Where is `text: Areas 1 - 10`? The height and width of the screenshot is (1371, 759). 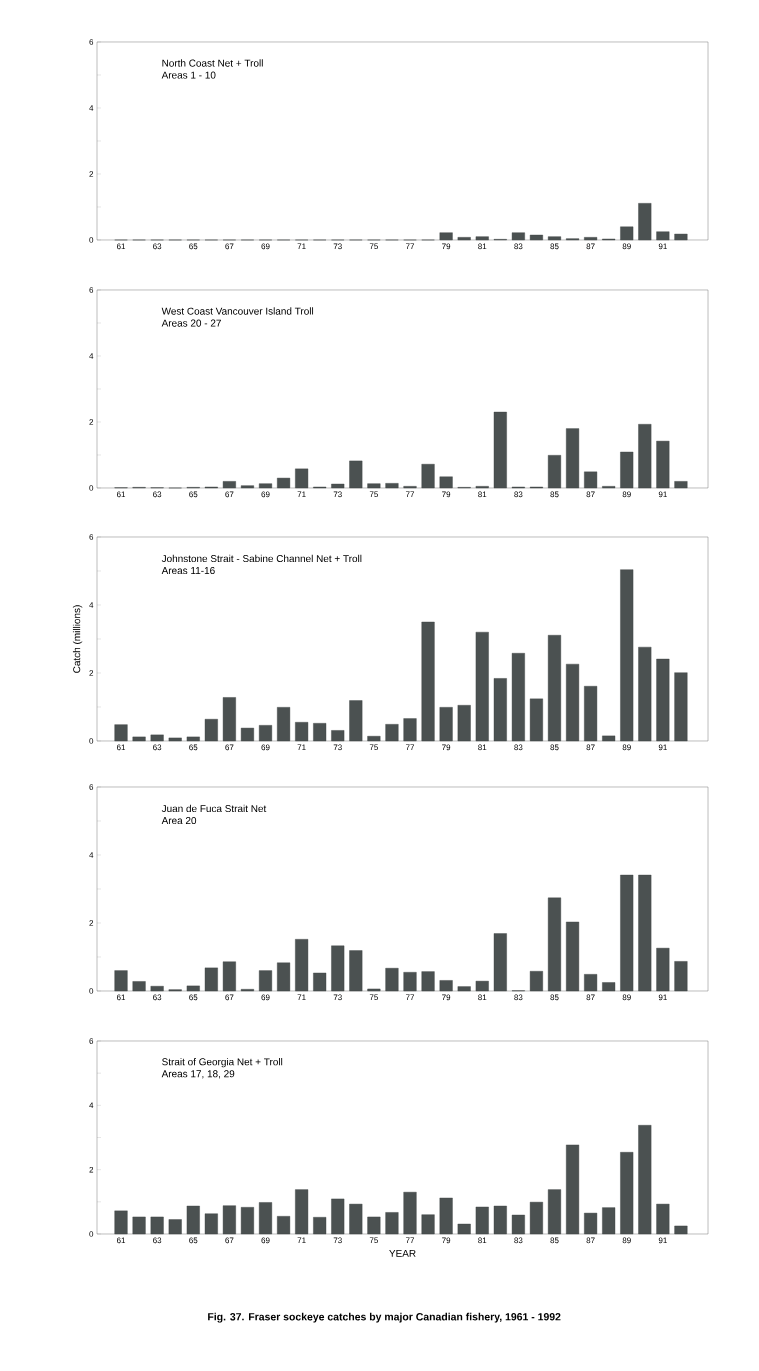 text: Areas 1 - 10 is located at coordinates (188, 75).